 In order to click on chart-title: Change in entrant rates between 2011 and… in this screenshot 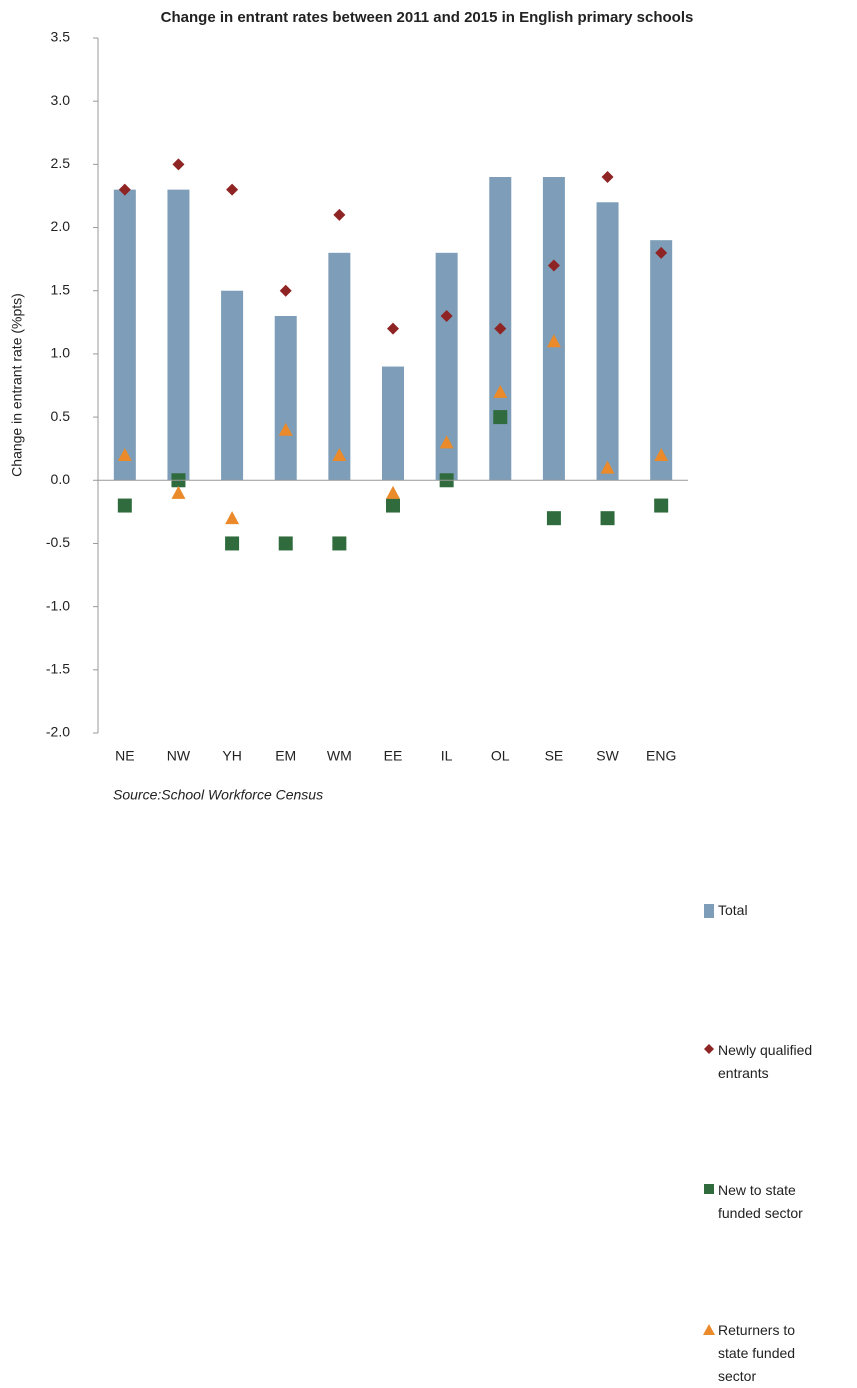, I will do `click(427, 17)`.